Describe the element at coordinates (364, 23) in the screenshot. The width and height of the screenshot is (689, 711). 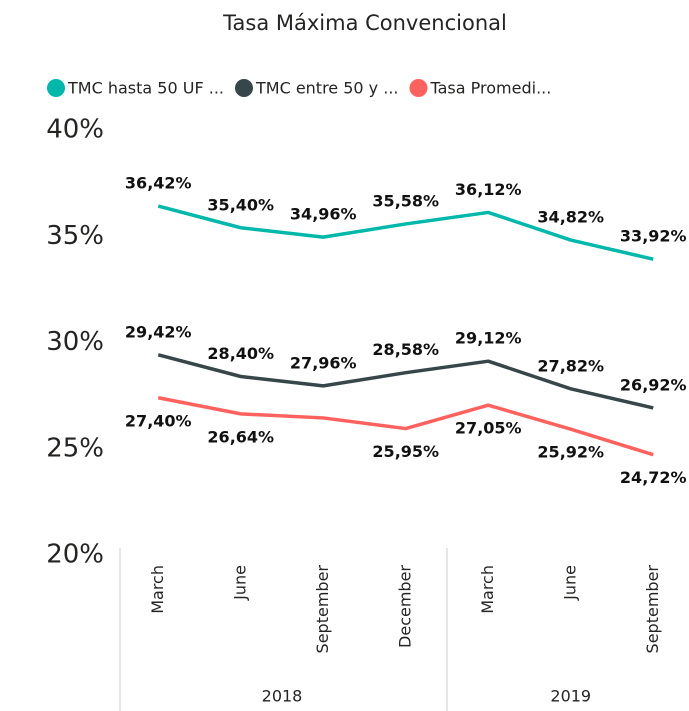
I see `chart-title: Tasa Máxima Convencional` at that location.